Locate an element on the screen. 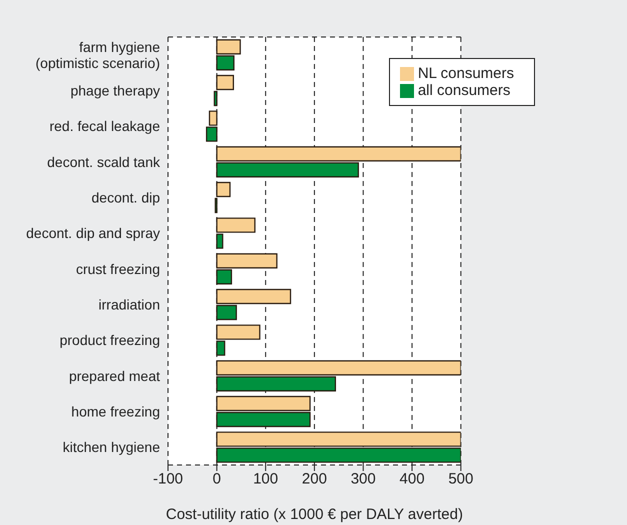 Image resolution: width=627 pixels, height=525 pixels. x-axis-title: Cost-utility ratio (x 1000 € per DALY averted) is located at coordinates (314, 514).